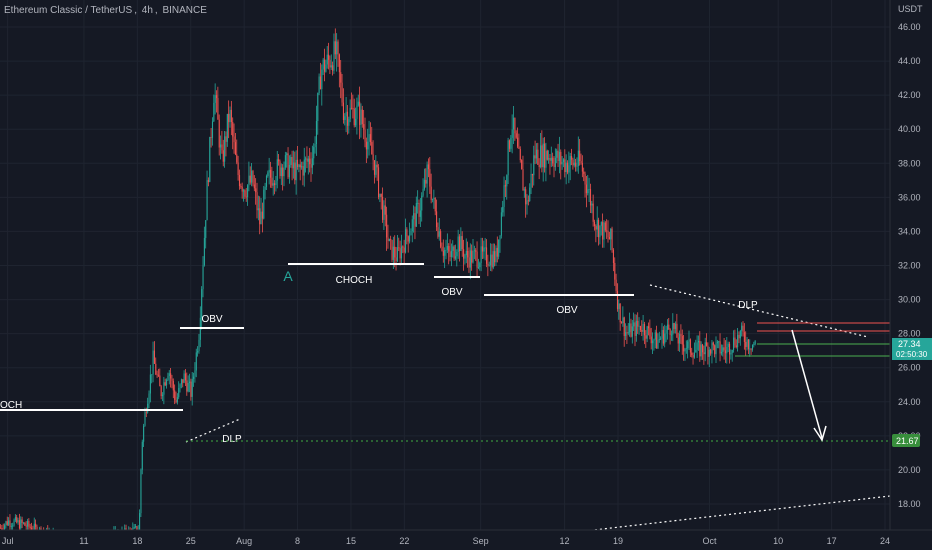  I want to click on time-axis: Jul 11 18 25 Aug 8 15 22 Sep 12 19 Oct 10 17 24, so click(466, 539).